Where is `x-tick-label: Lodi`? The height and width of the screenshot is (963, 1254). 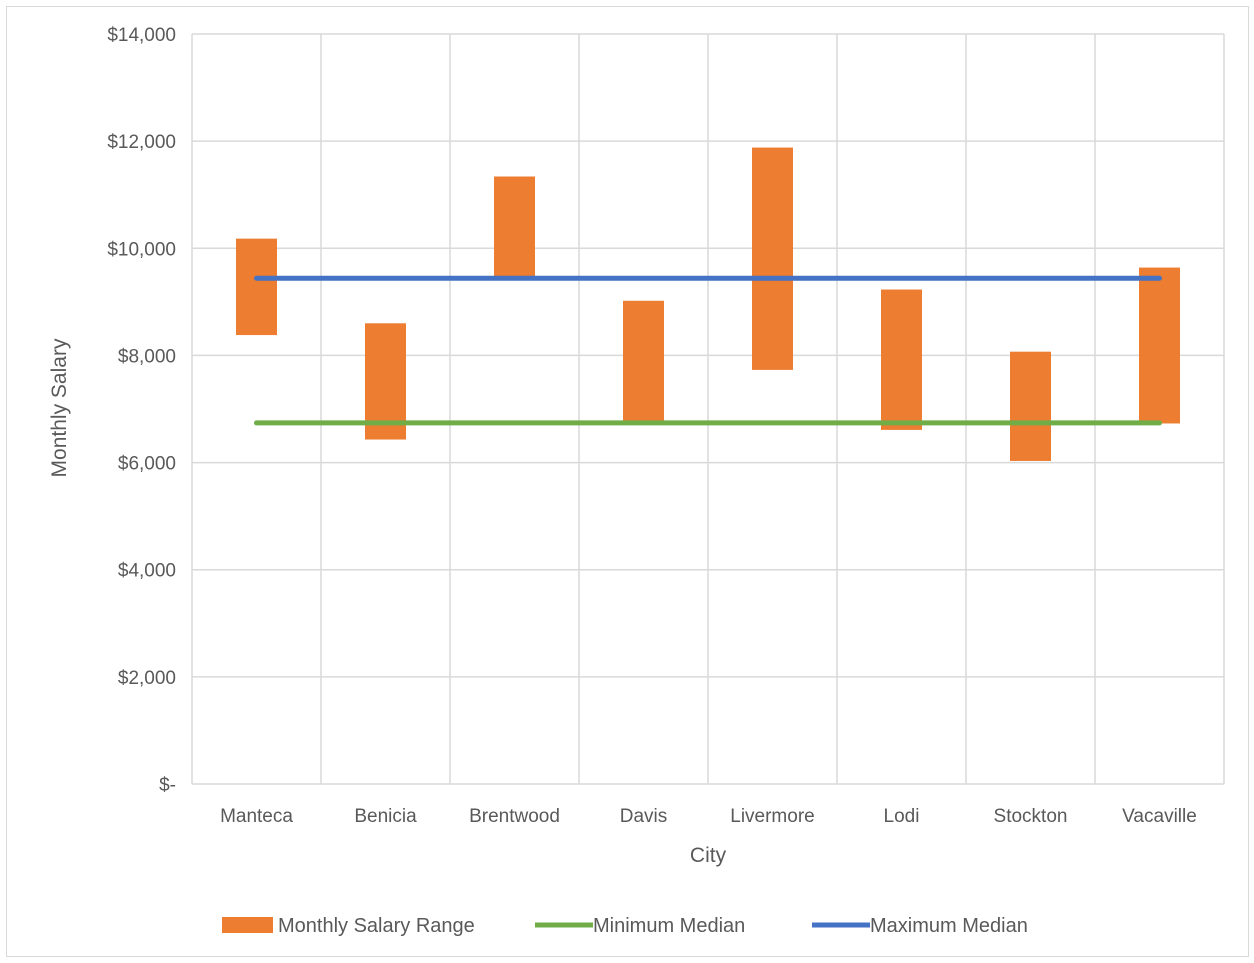
x-tick-label: Lodi is located at coordinates (902, 816).